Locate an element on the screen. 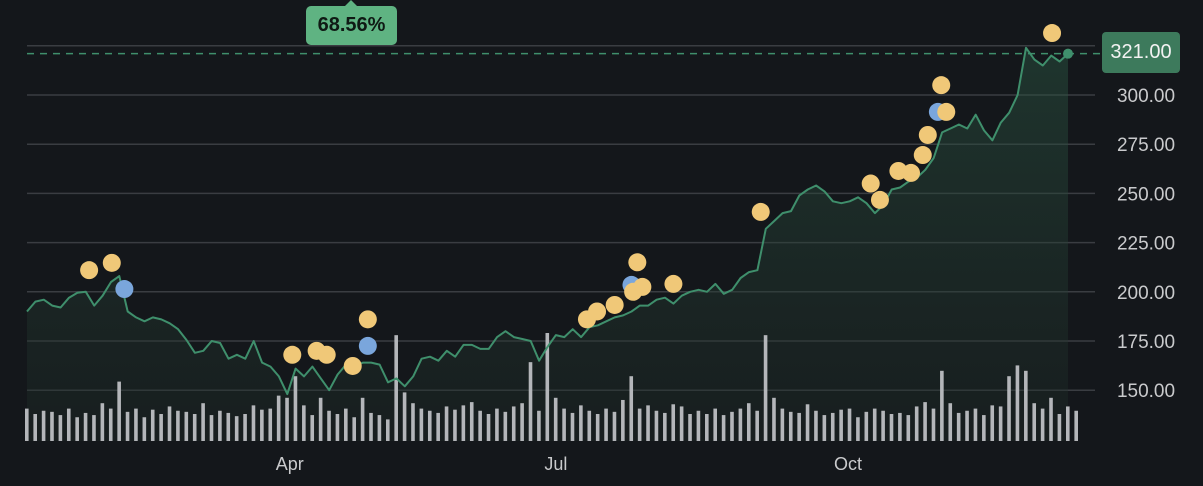  y-tick-label: 300.00 is located at coordinates (1146, 96).